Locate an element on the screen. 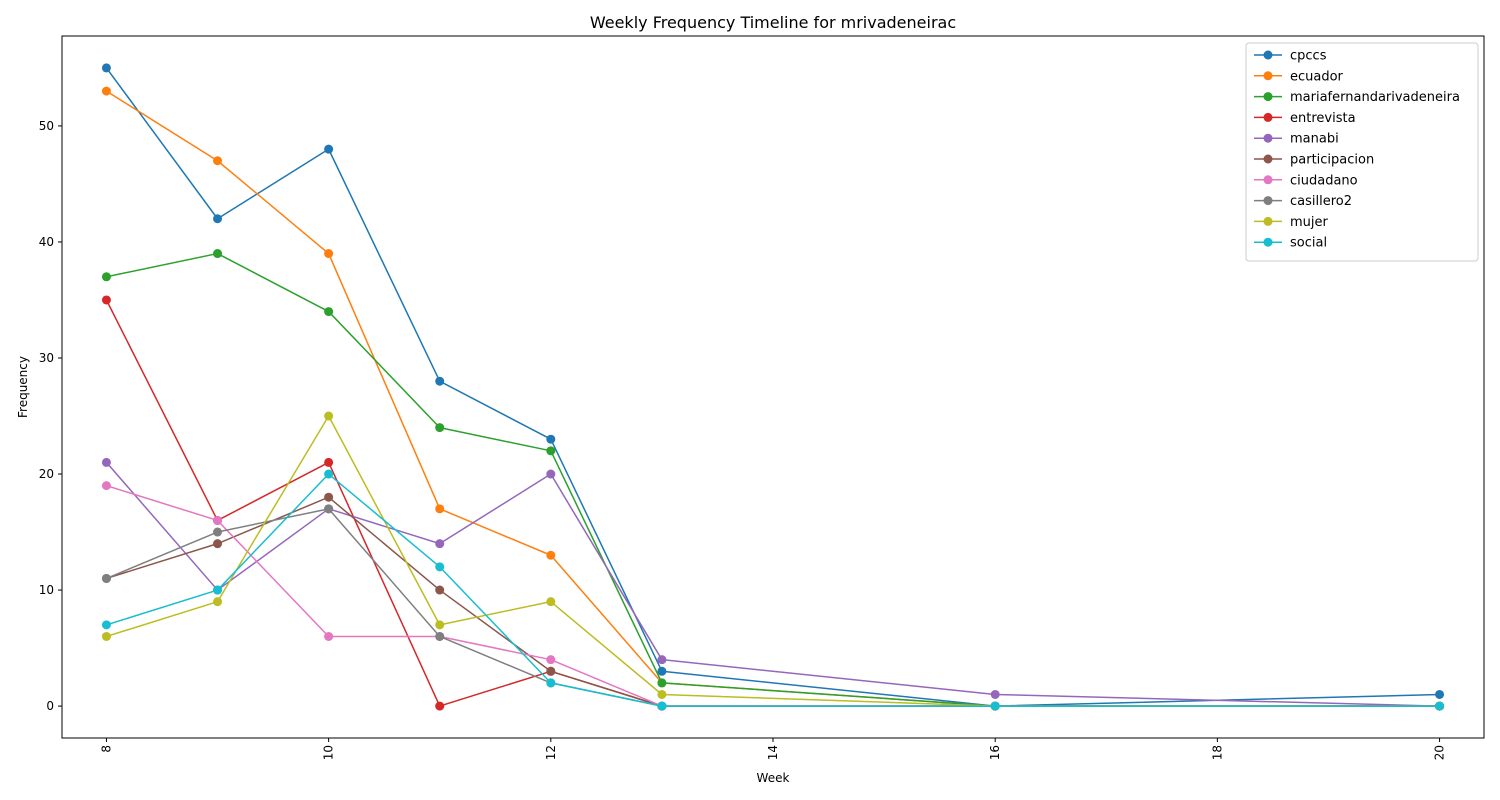  y-axis-title: Frequency is located at coordinates (23, 387).